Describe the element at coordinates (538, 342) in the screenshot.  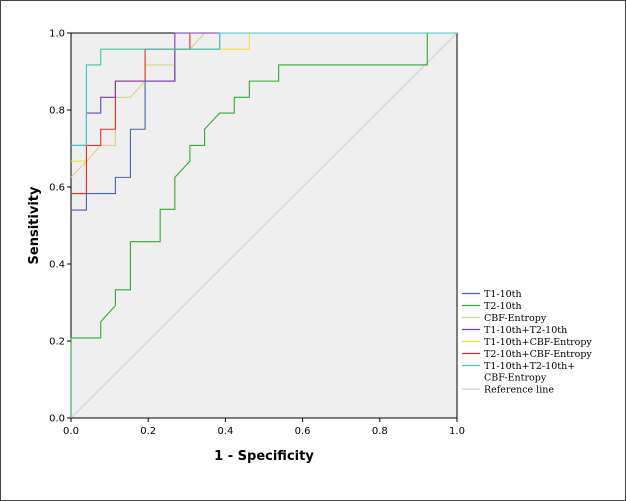
I see `legend-label-4: T1-10th+CBF-Entropy` at that location.